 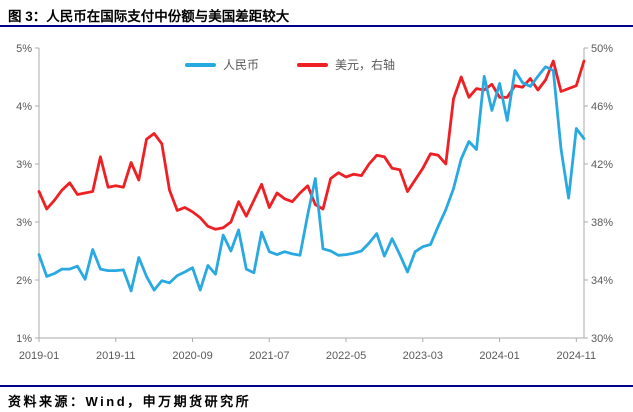 What do you see at coordinates (24, 281) in the screenshot?
I see `y-tick-label-left: 2%` at bounding box center [24, 281].